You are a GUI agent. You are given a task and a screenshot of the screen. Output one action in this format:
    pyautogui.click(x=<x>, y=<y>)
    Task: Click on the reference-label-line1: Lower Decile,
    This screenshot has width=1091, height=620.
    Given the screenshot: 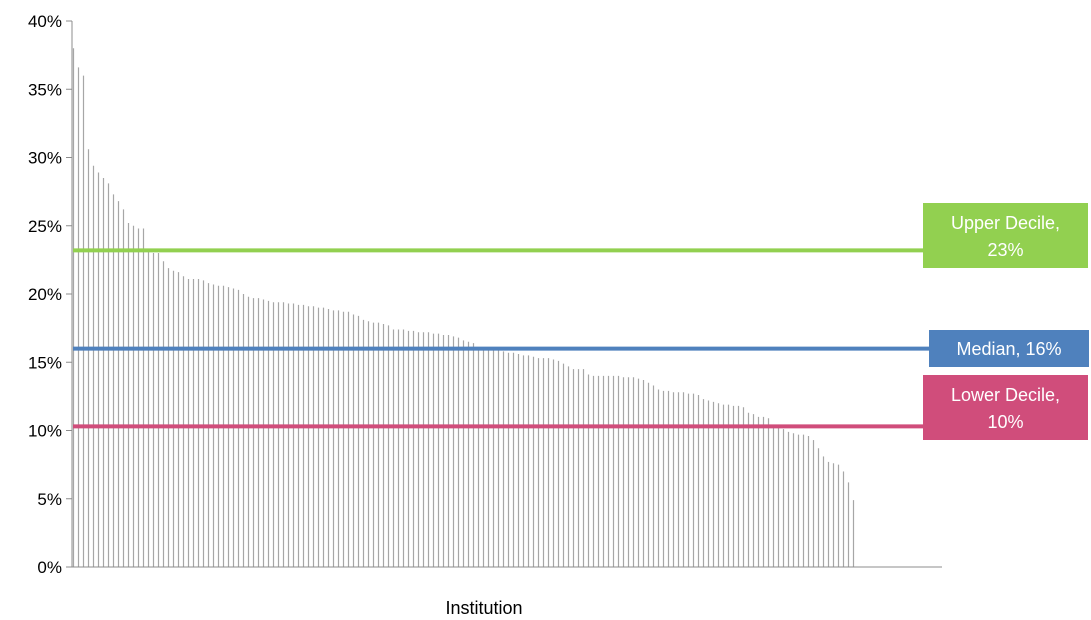 What is the action you would take?
    pyautogui.click(x=1005, y=395)
    